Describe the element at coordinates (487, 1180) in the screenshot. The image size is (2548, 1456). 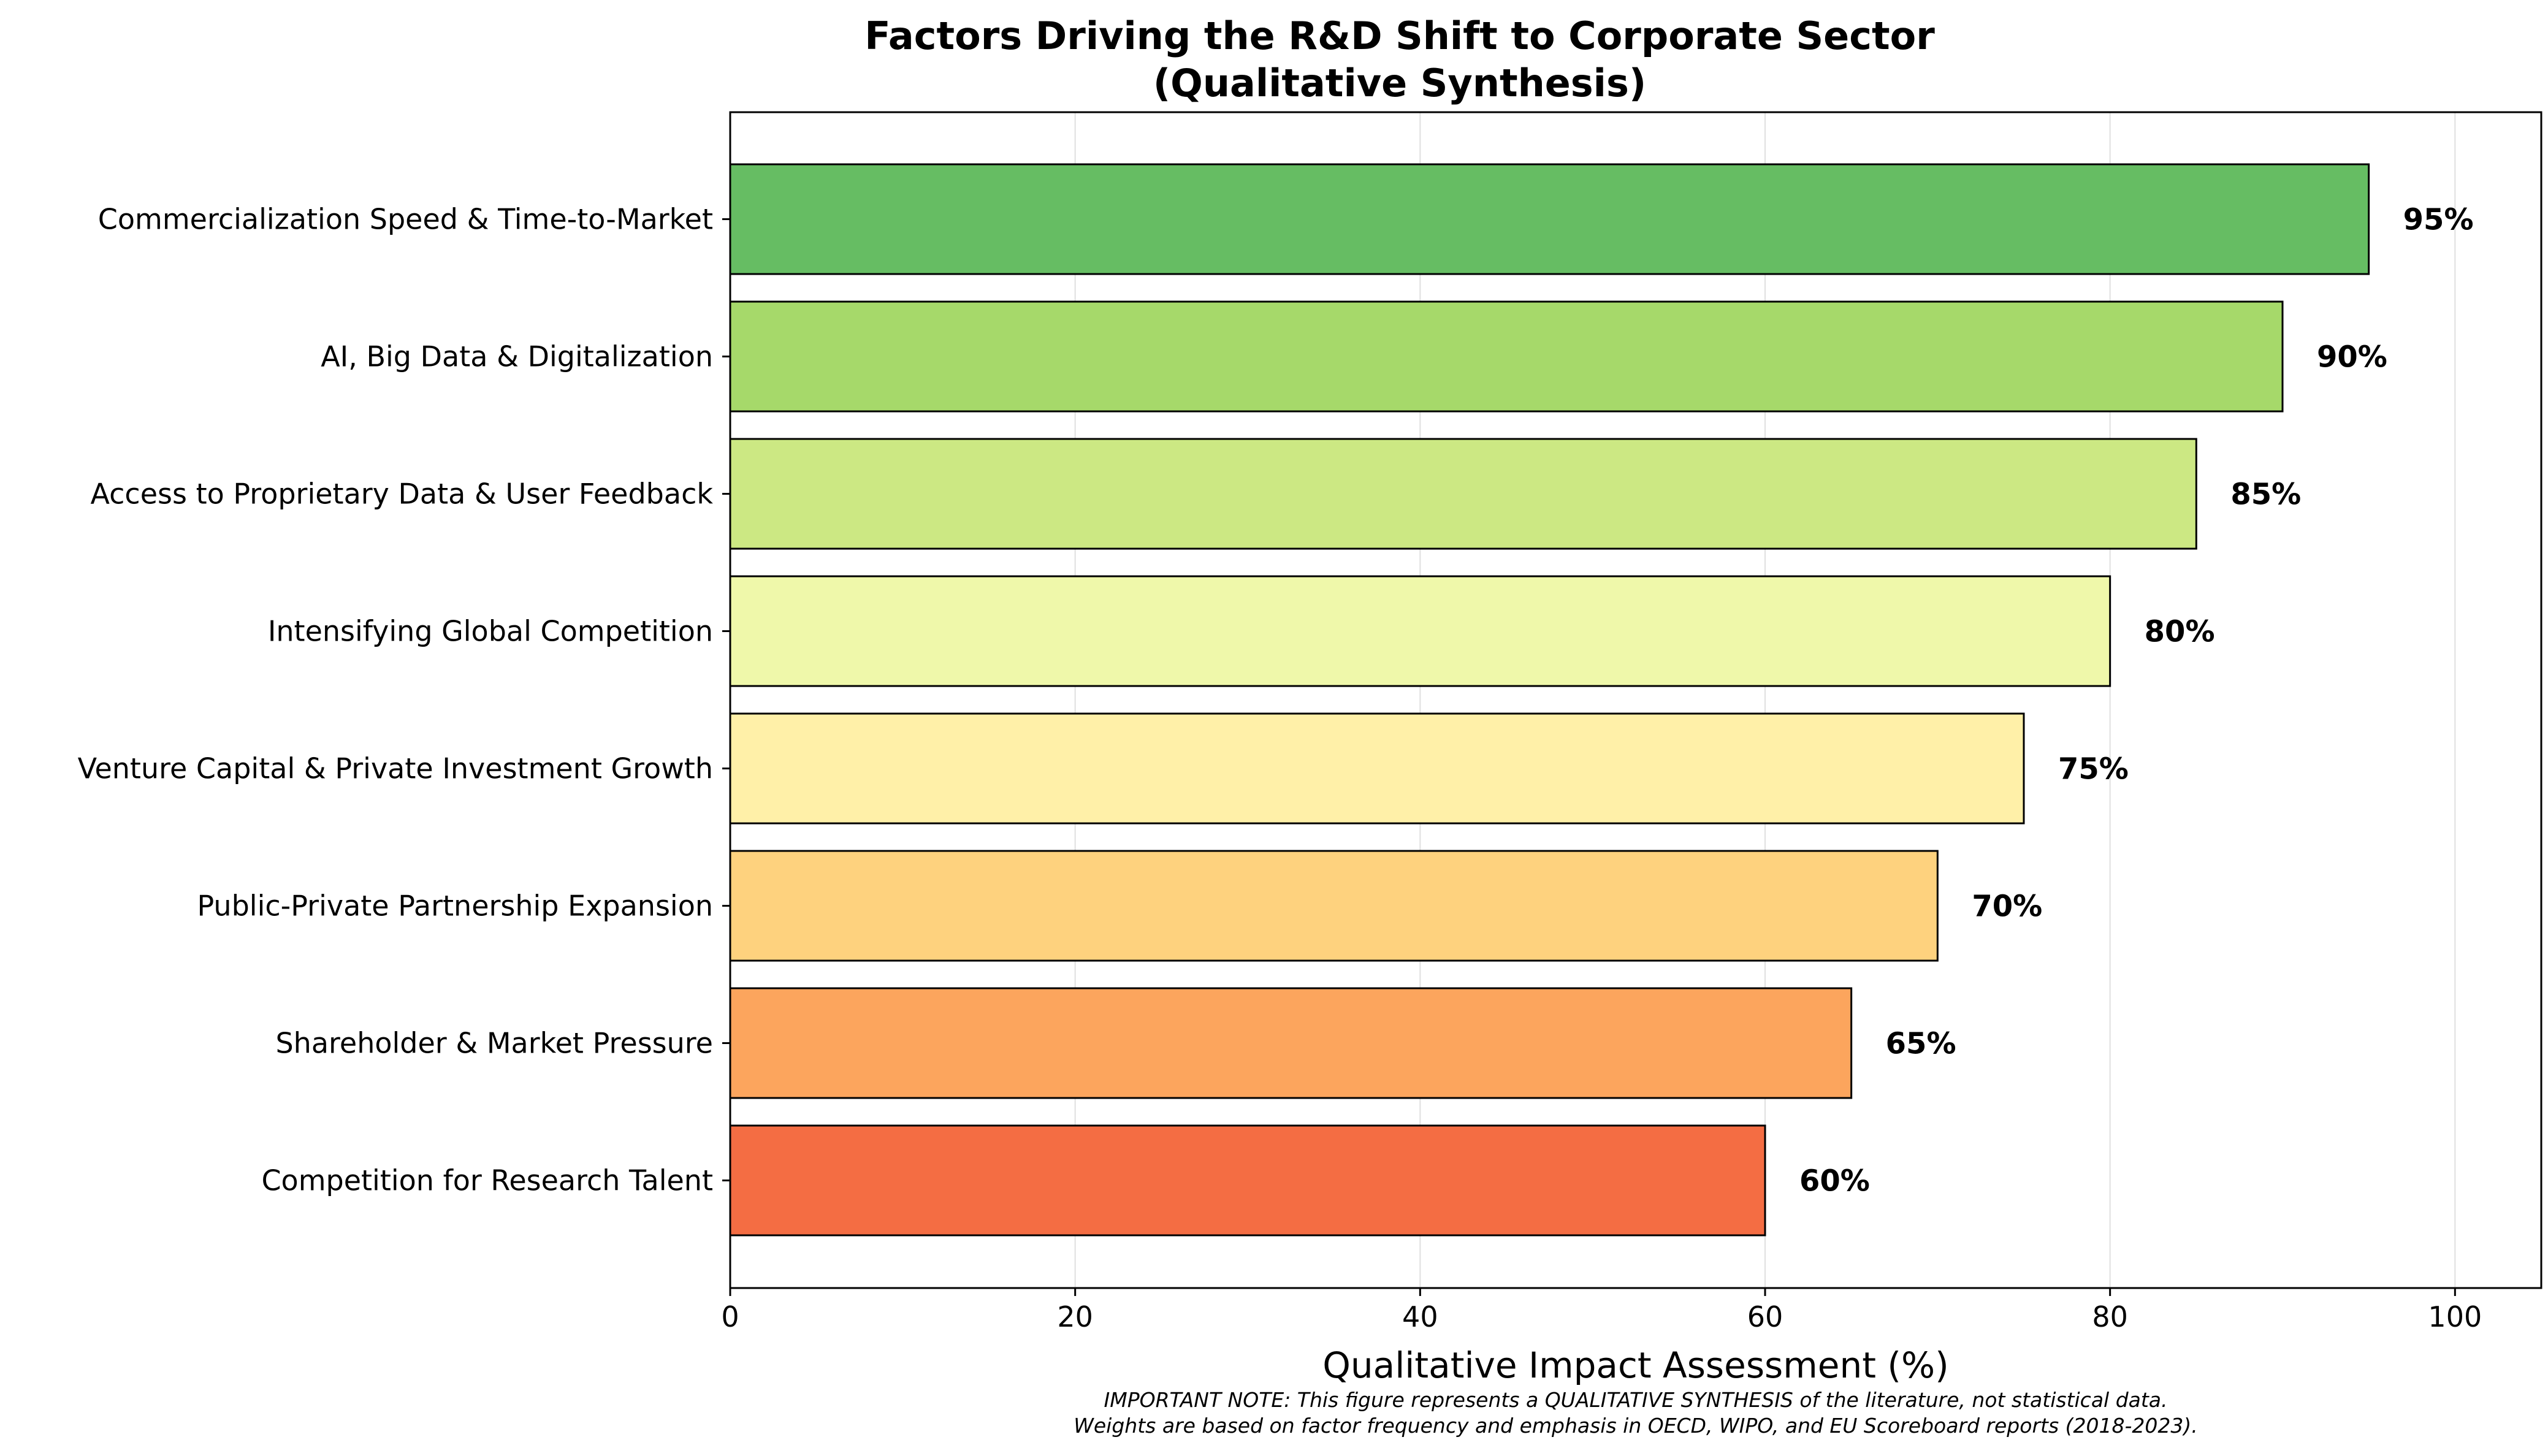
I see `y-tick-label: Competition for Research Talent` at that location.